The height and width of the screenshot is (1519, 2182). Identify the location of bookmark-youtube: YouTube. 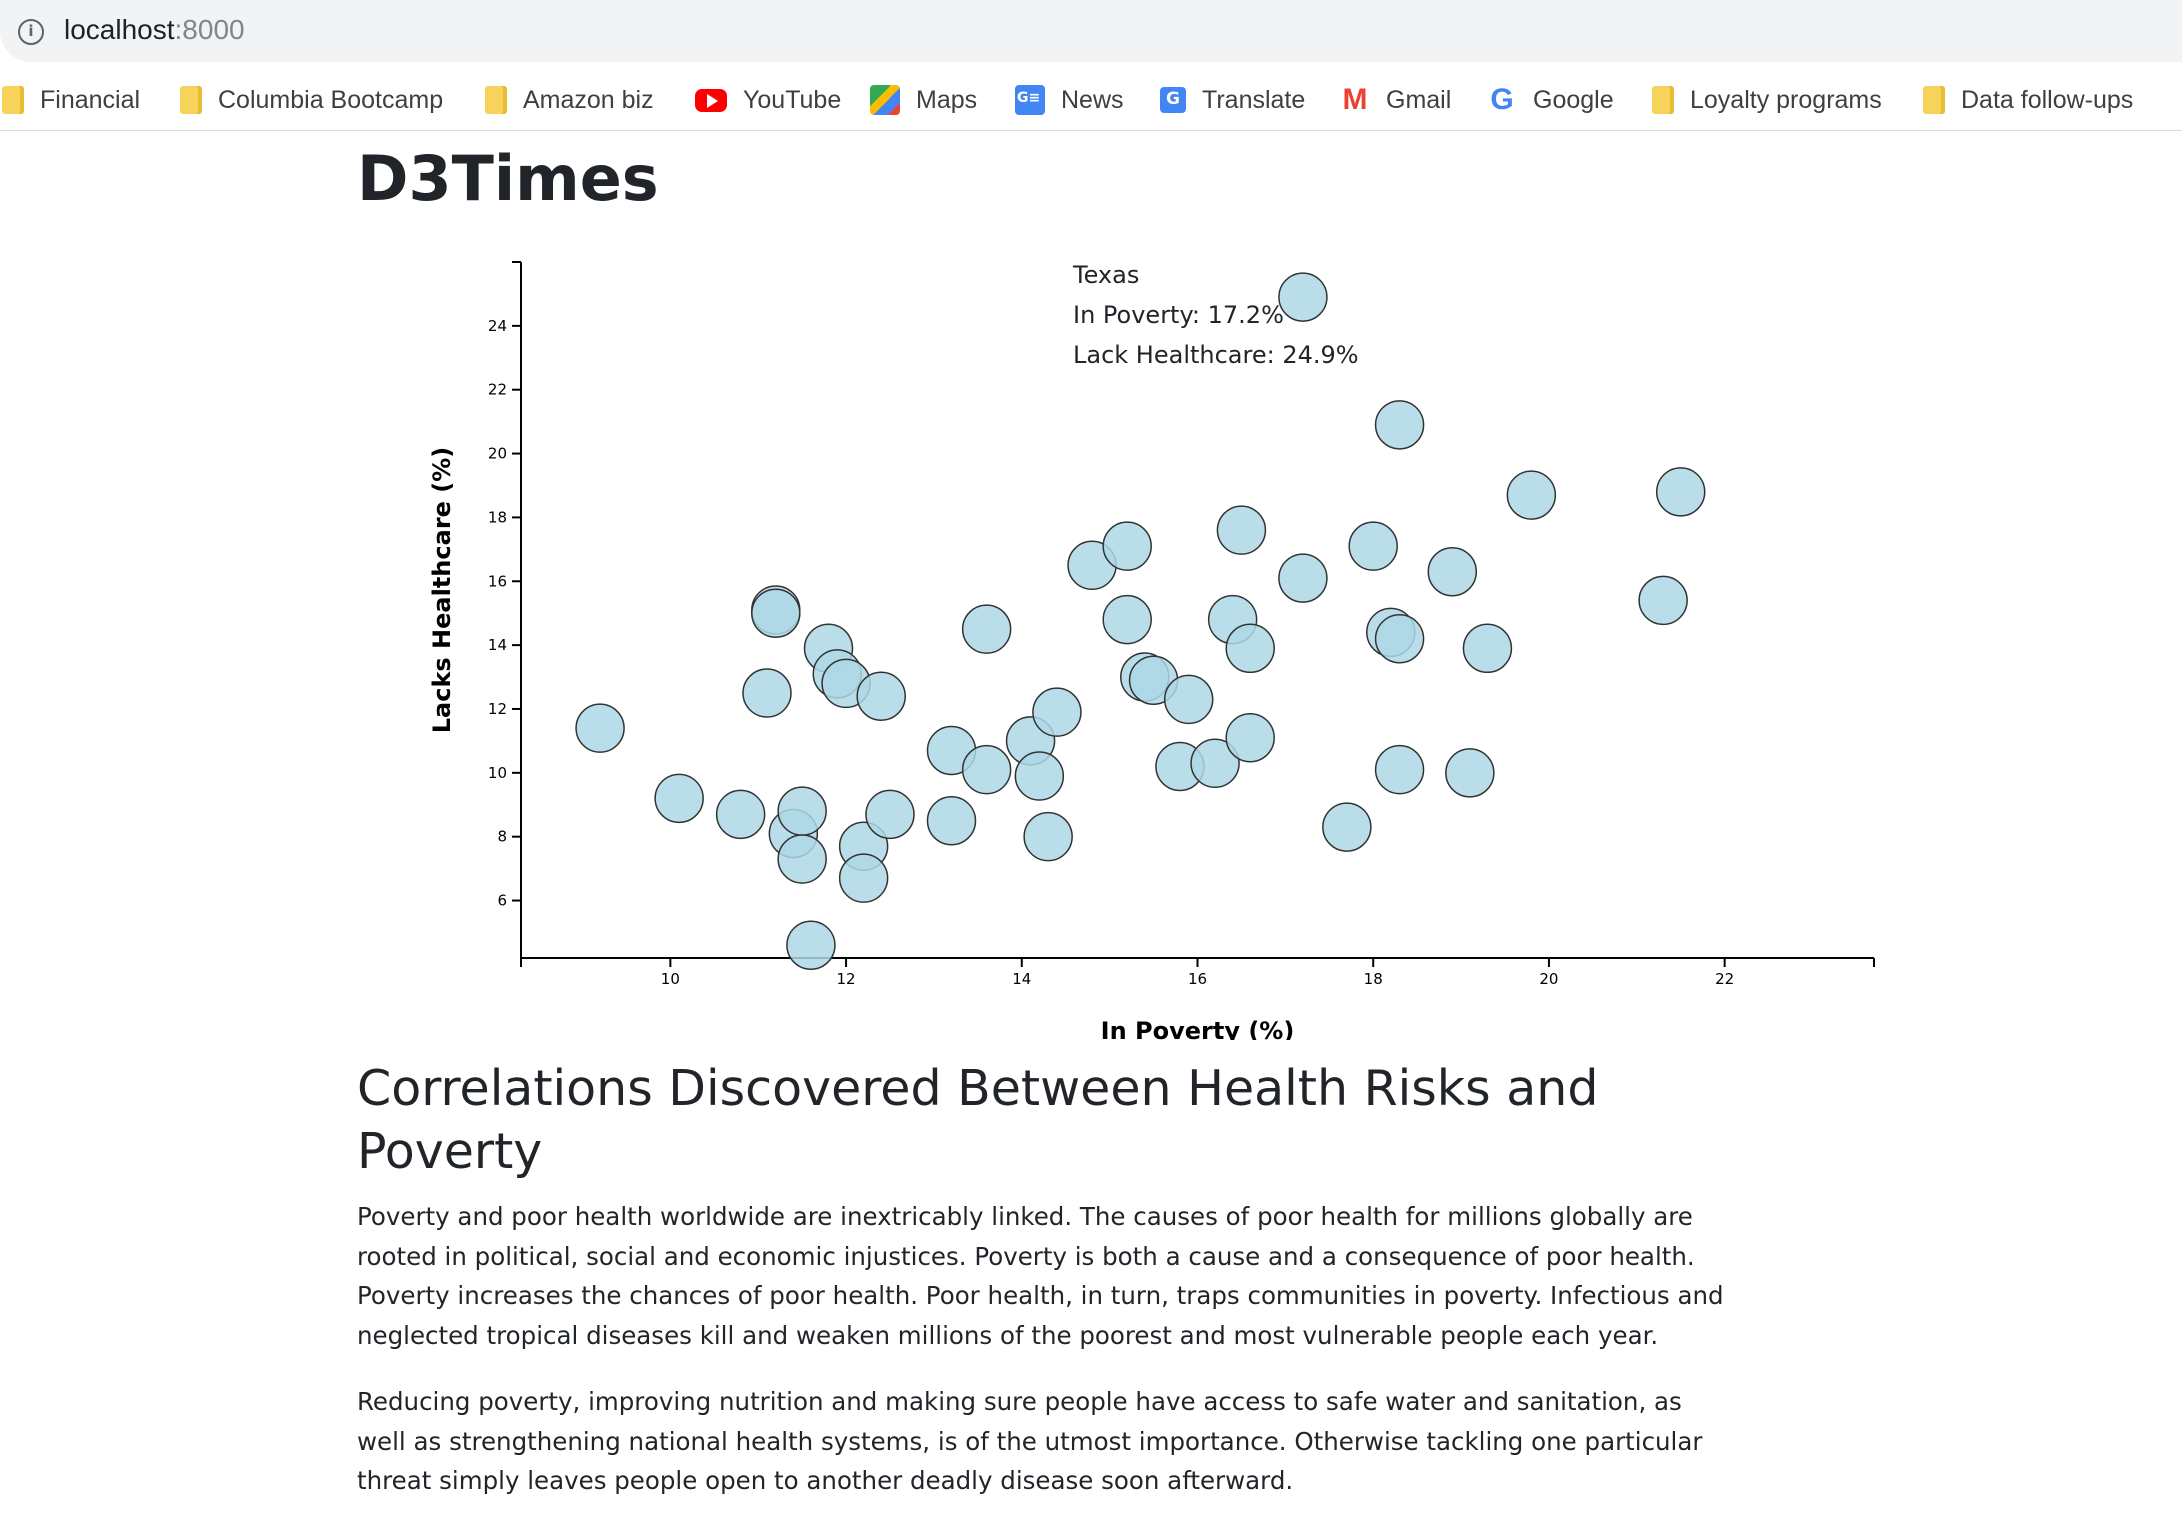
(768, 100).